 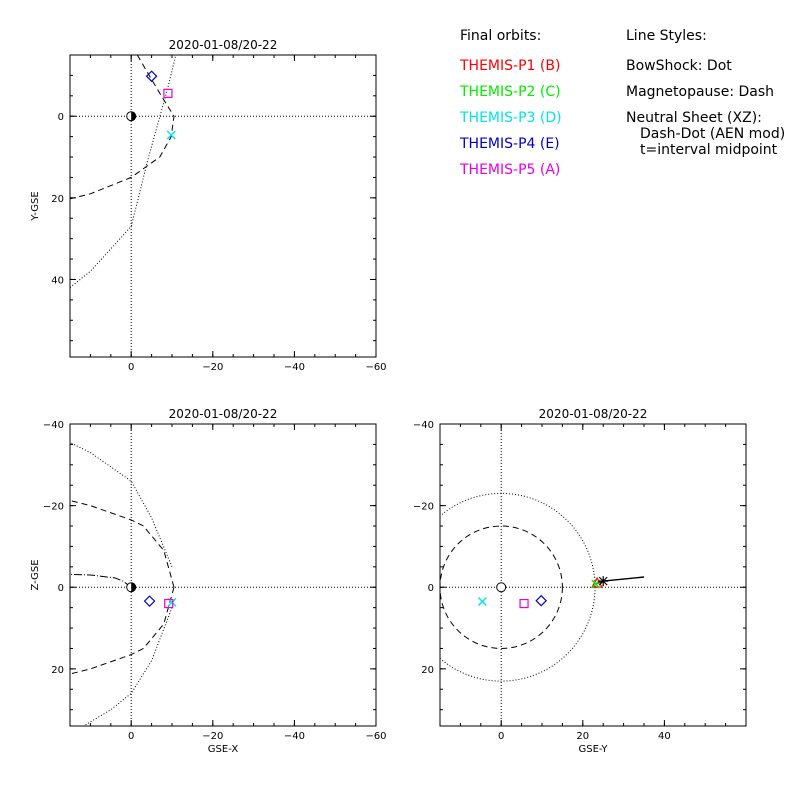 What do you see at coordinates (35, 206) in the screenshot?
I see `y-axis-label: Y-GSE` at bounding box center [35, 206].